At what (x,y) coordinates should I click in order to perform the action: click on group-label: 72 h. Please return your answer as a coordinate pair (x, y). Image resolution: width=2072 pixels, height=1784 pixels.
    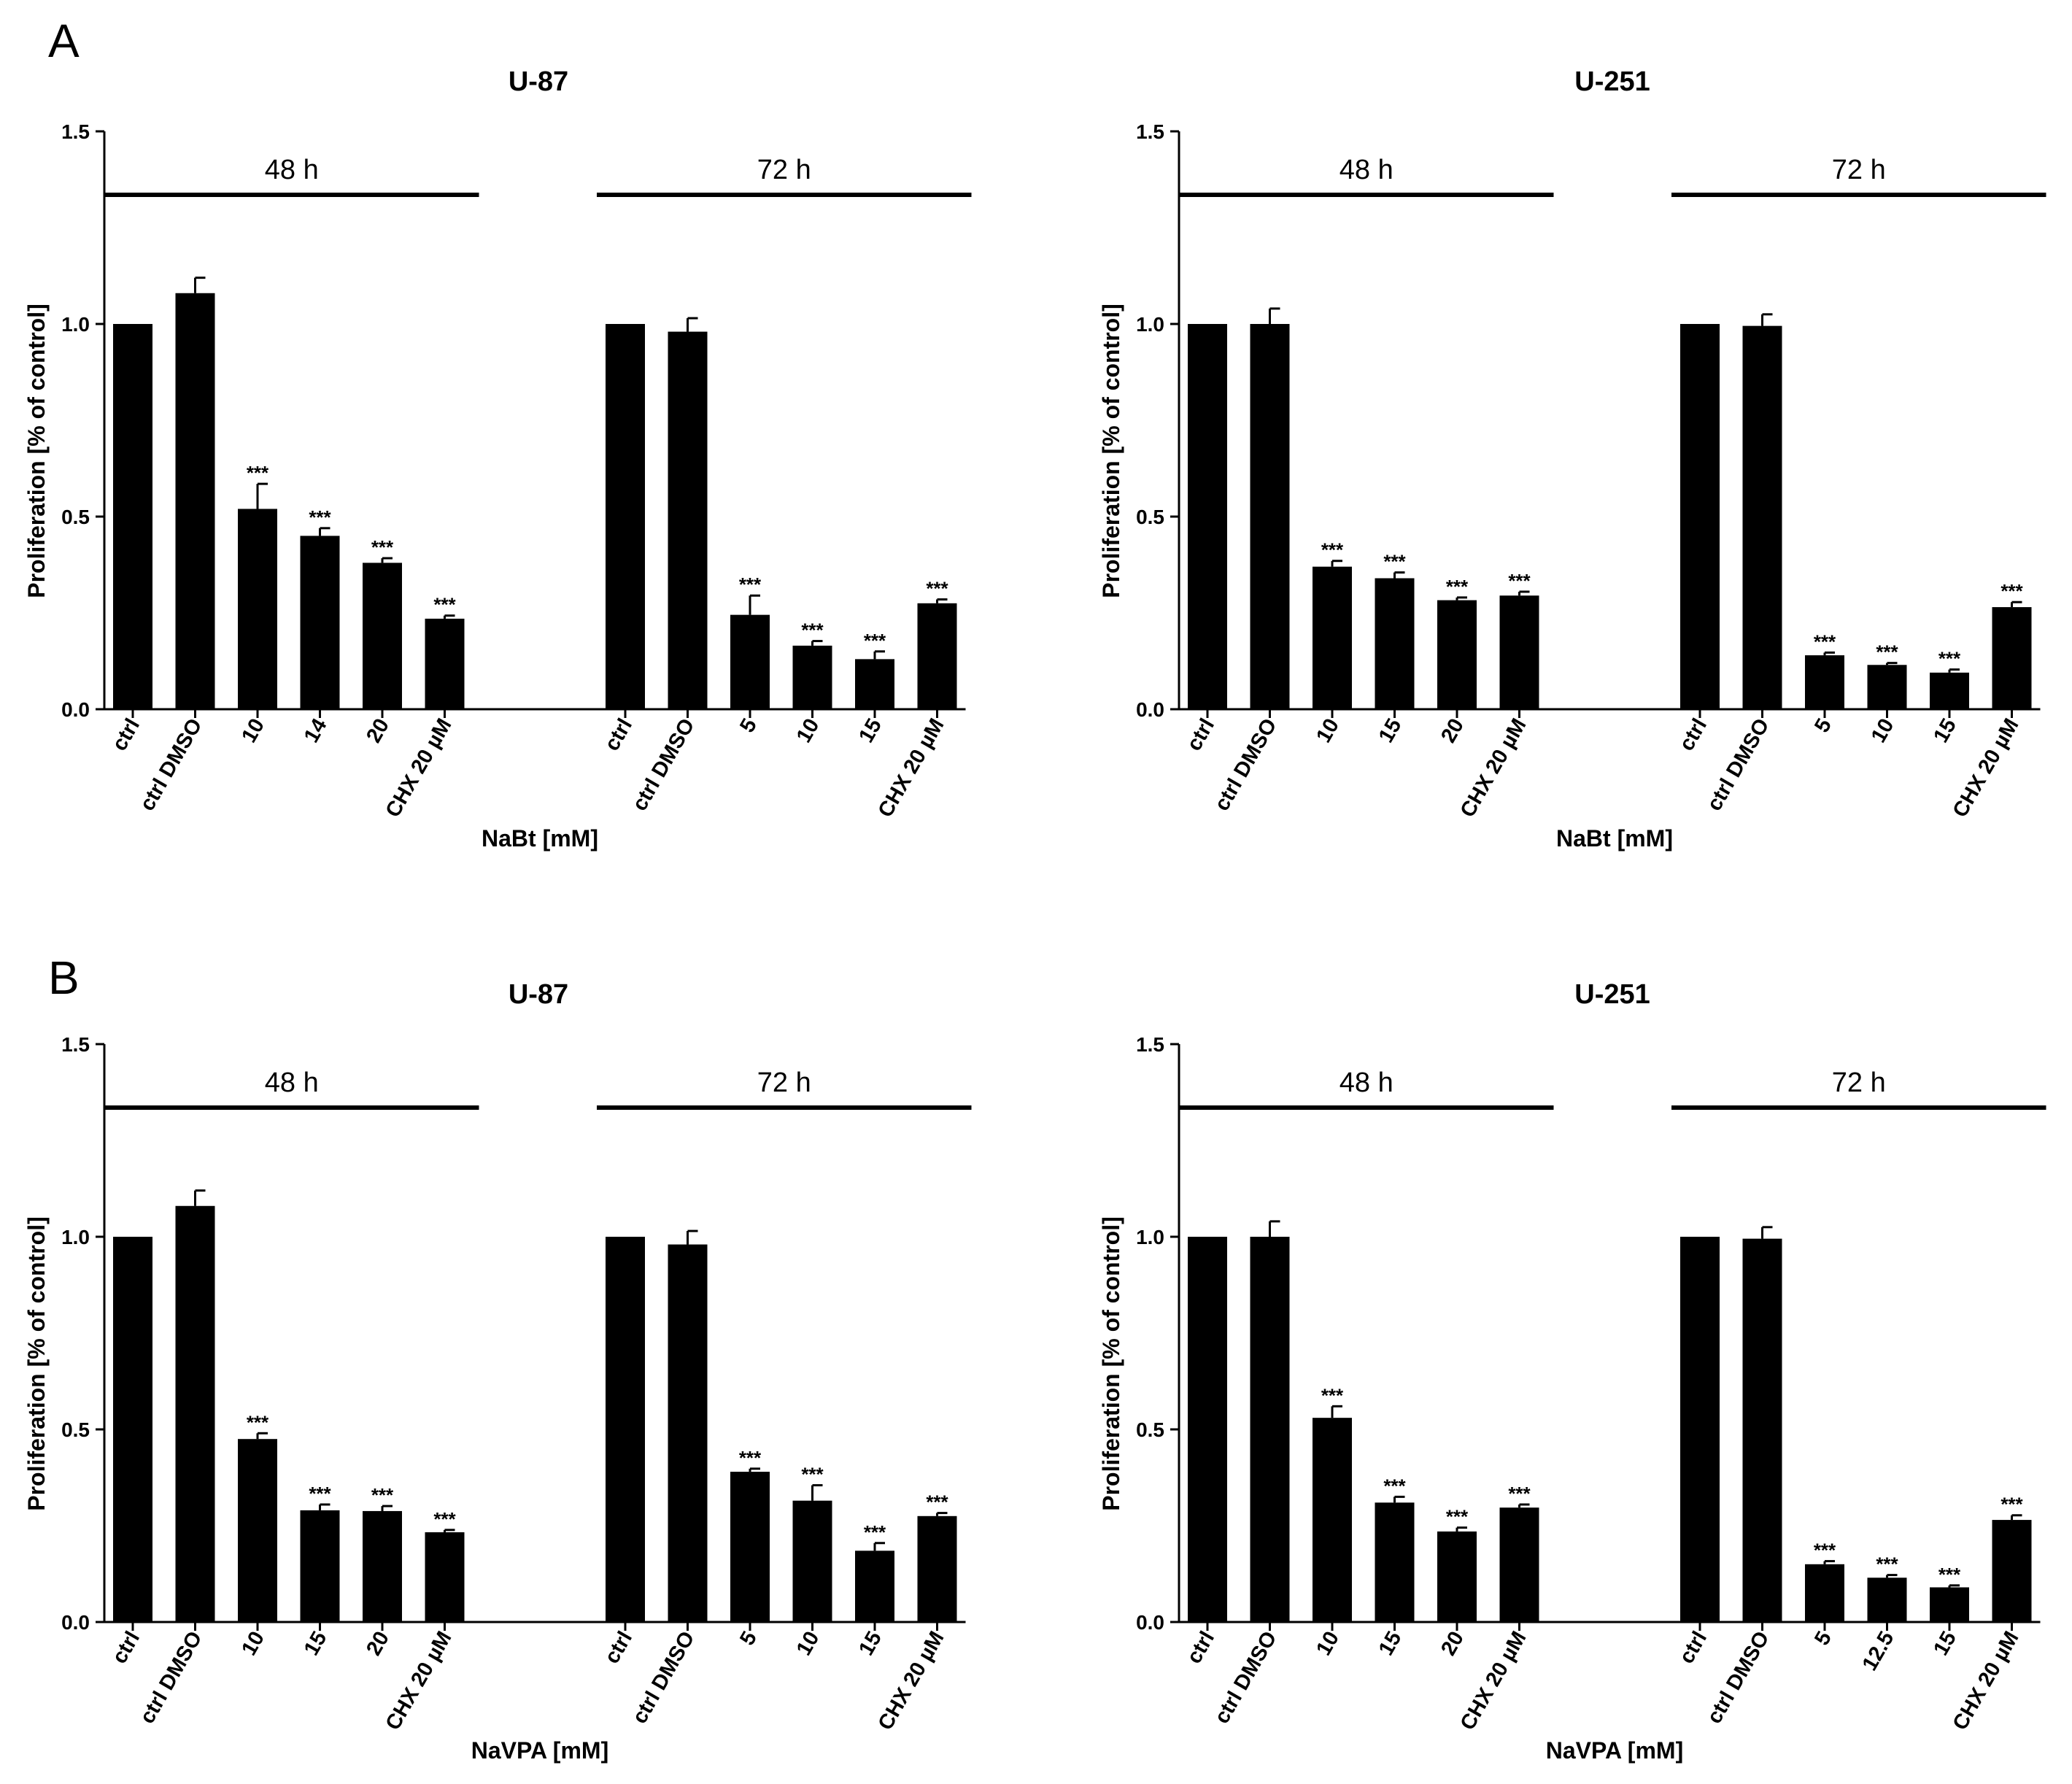
    Looking at the image, I should click on (1859, 170).